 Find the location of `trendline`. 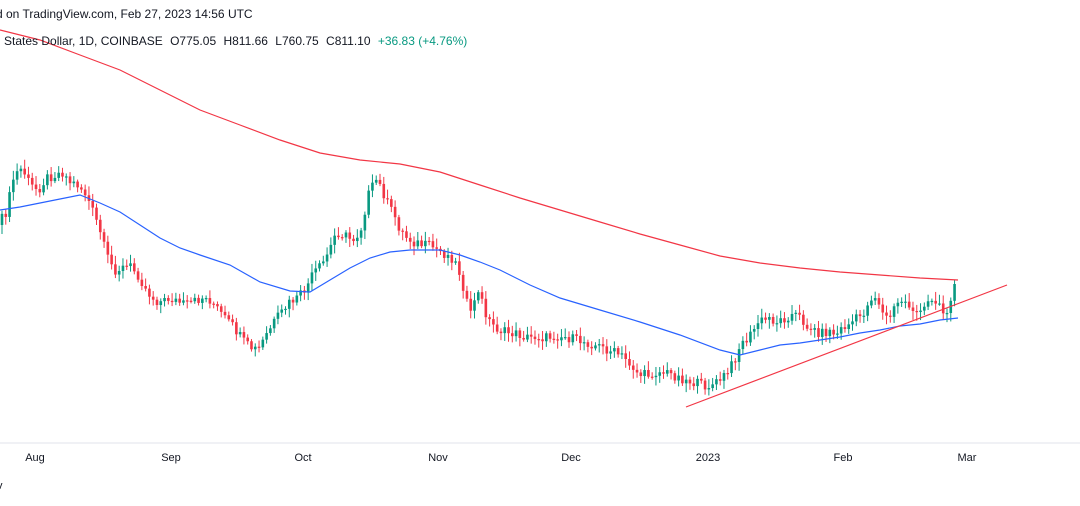

trendline is located at coordinates (846, 346).